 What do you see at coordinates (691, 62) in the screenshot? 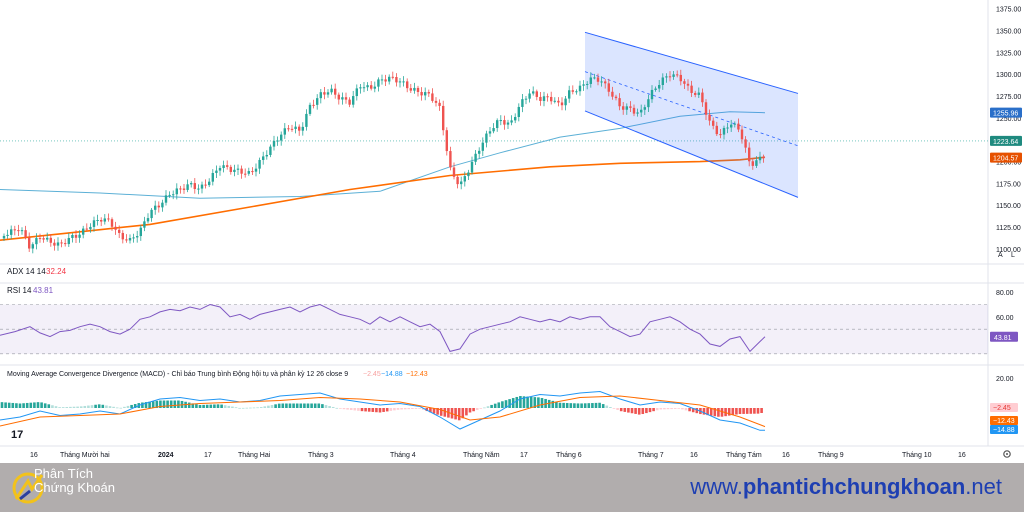
I see `channel-upper-line` at bounding box center [691, 62].